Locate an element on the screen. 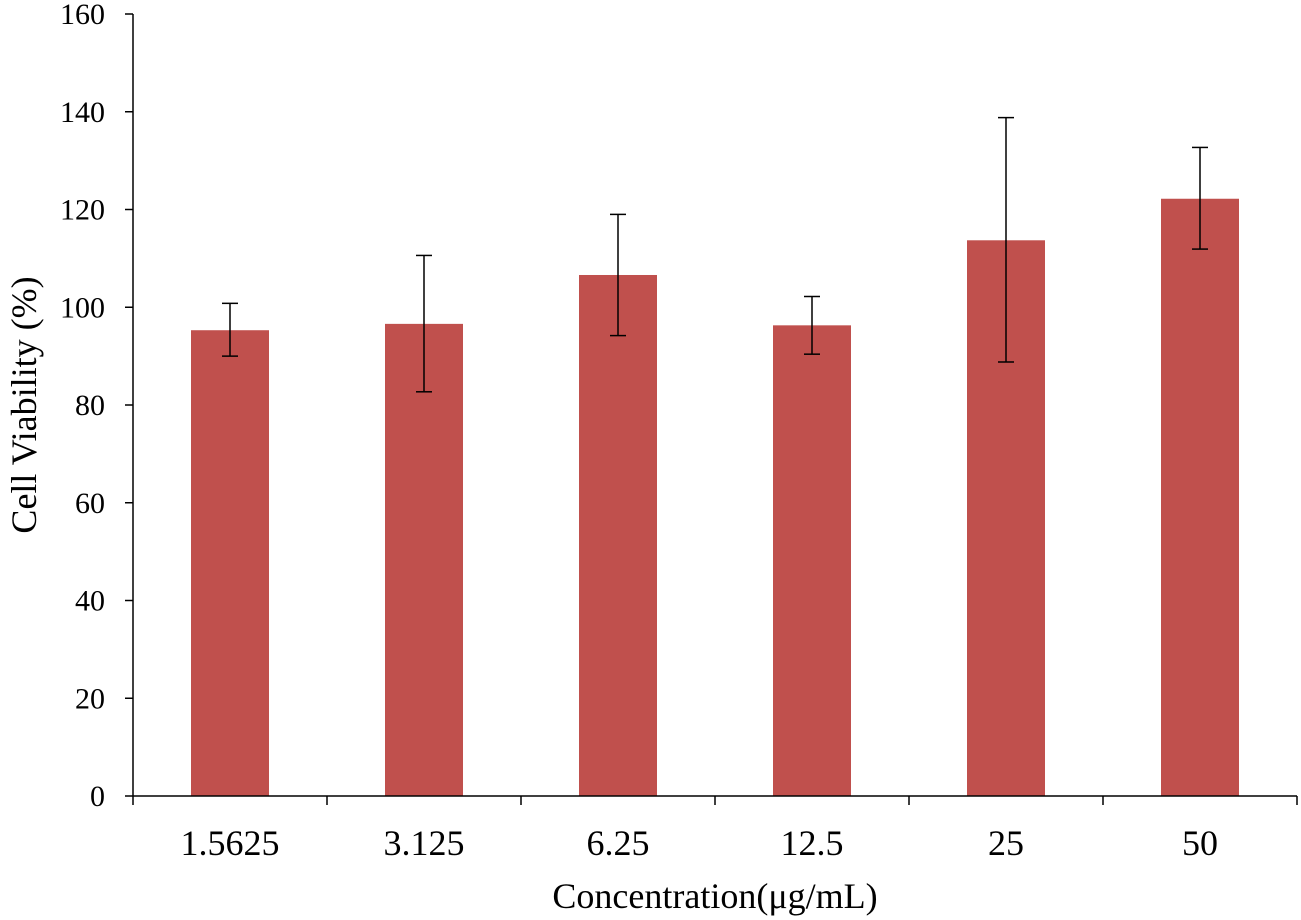 This screenshot has width=1301, height=920. x-tick-label: 1.5625 is located at coordinates (230, 843).